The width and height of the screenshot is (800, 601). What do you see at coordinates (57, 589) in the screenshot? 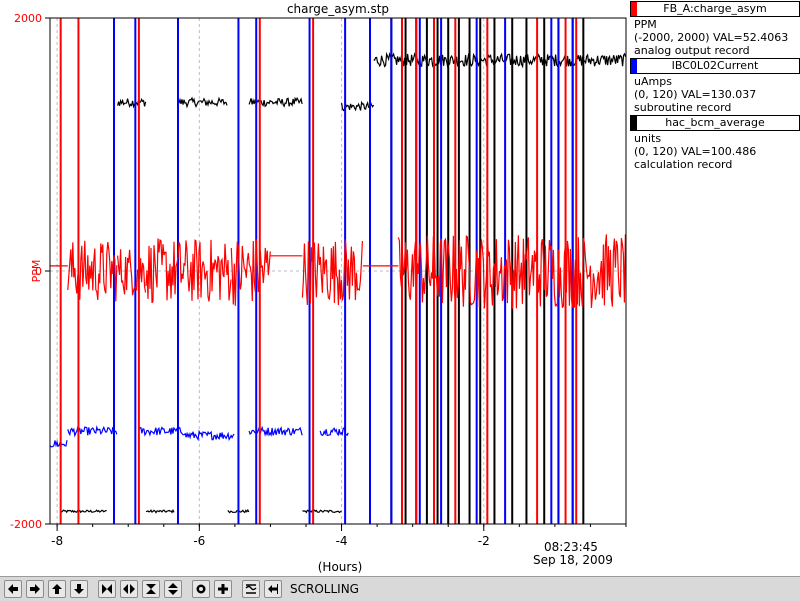
I see `arrow-up-icon` at bounding box center [57, 589].